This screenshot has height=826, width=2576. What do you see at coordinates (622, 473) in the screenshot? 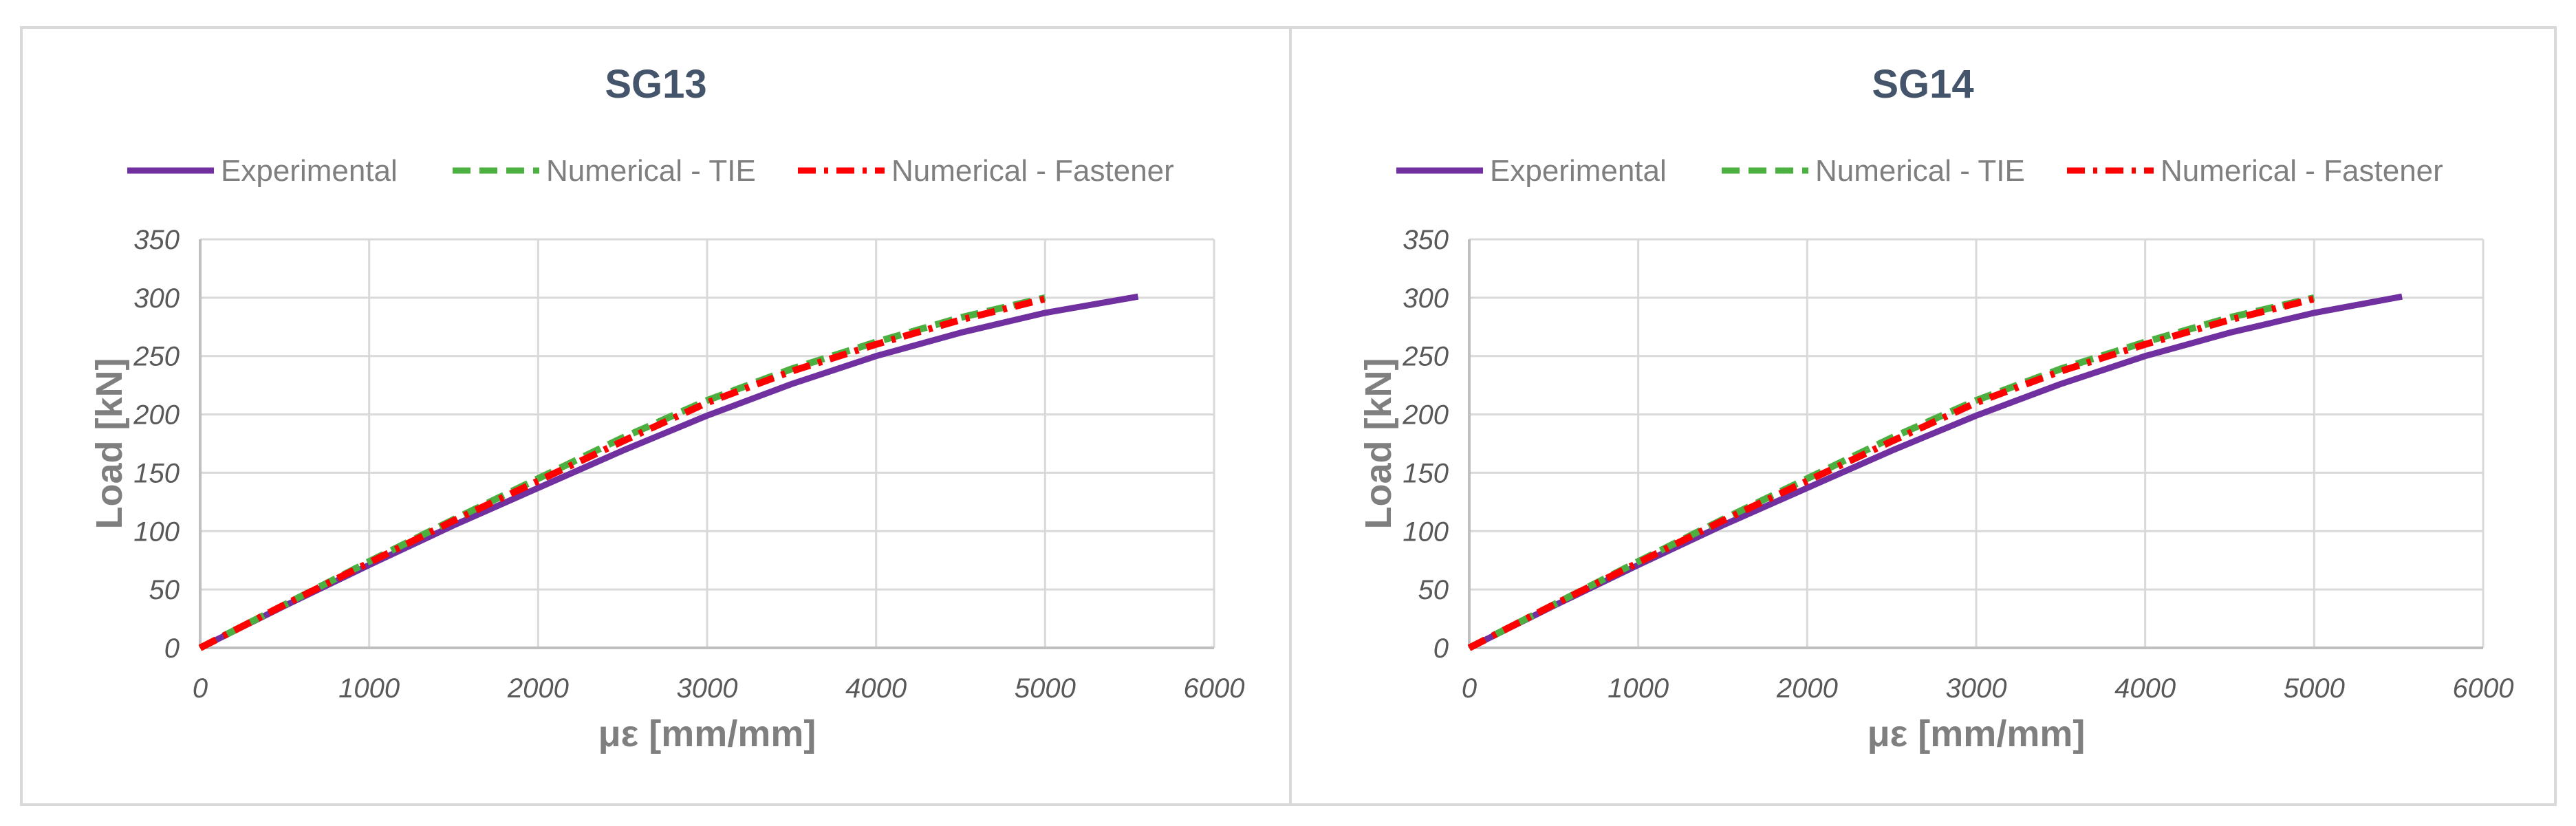
I see `series-line-numerical-fastener-sg13` at bounding box center [622, 473].